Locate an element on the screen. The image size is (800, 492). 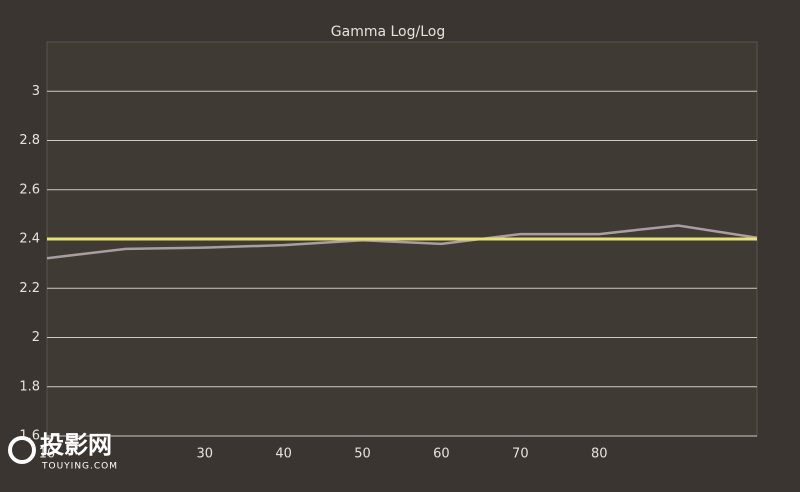
x-tick-label: 40 is located at coordinates (283, 454).